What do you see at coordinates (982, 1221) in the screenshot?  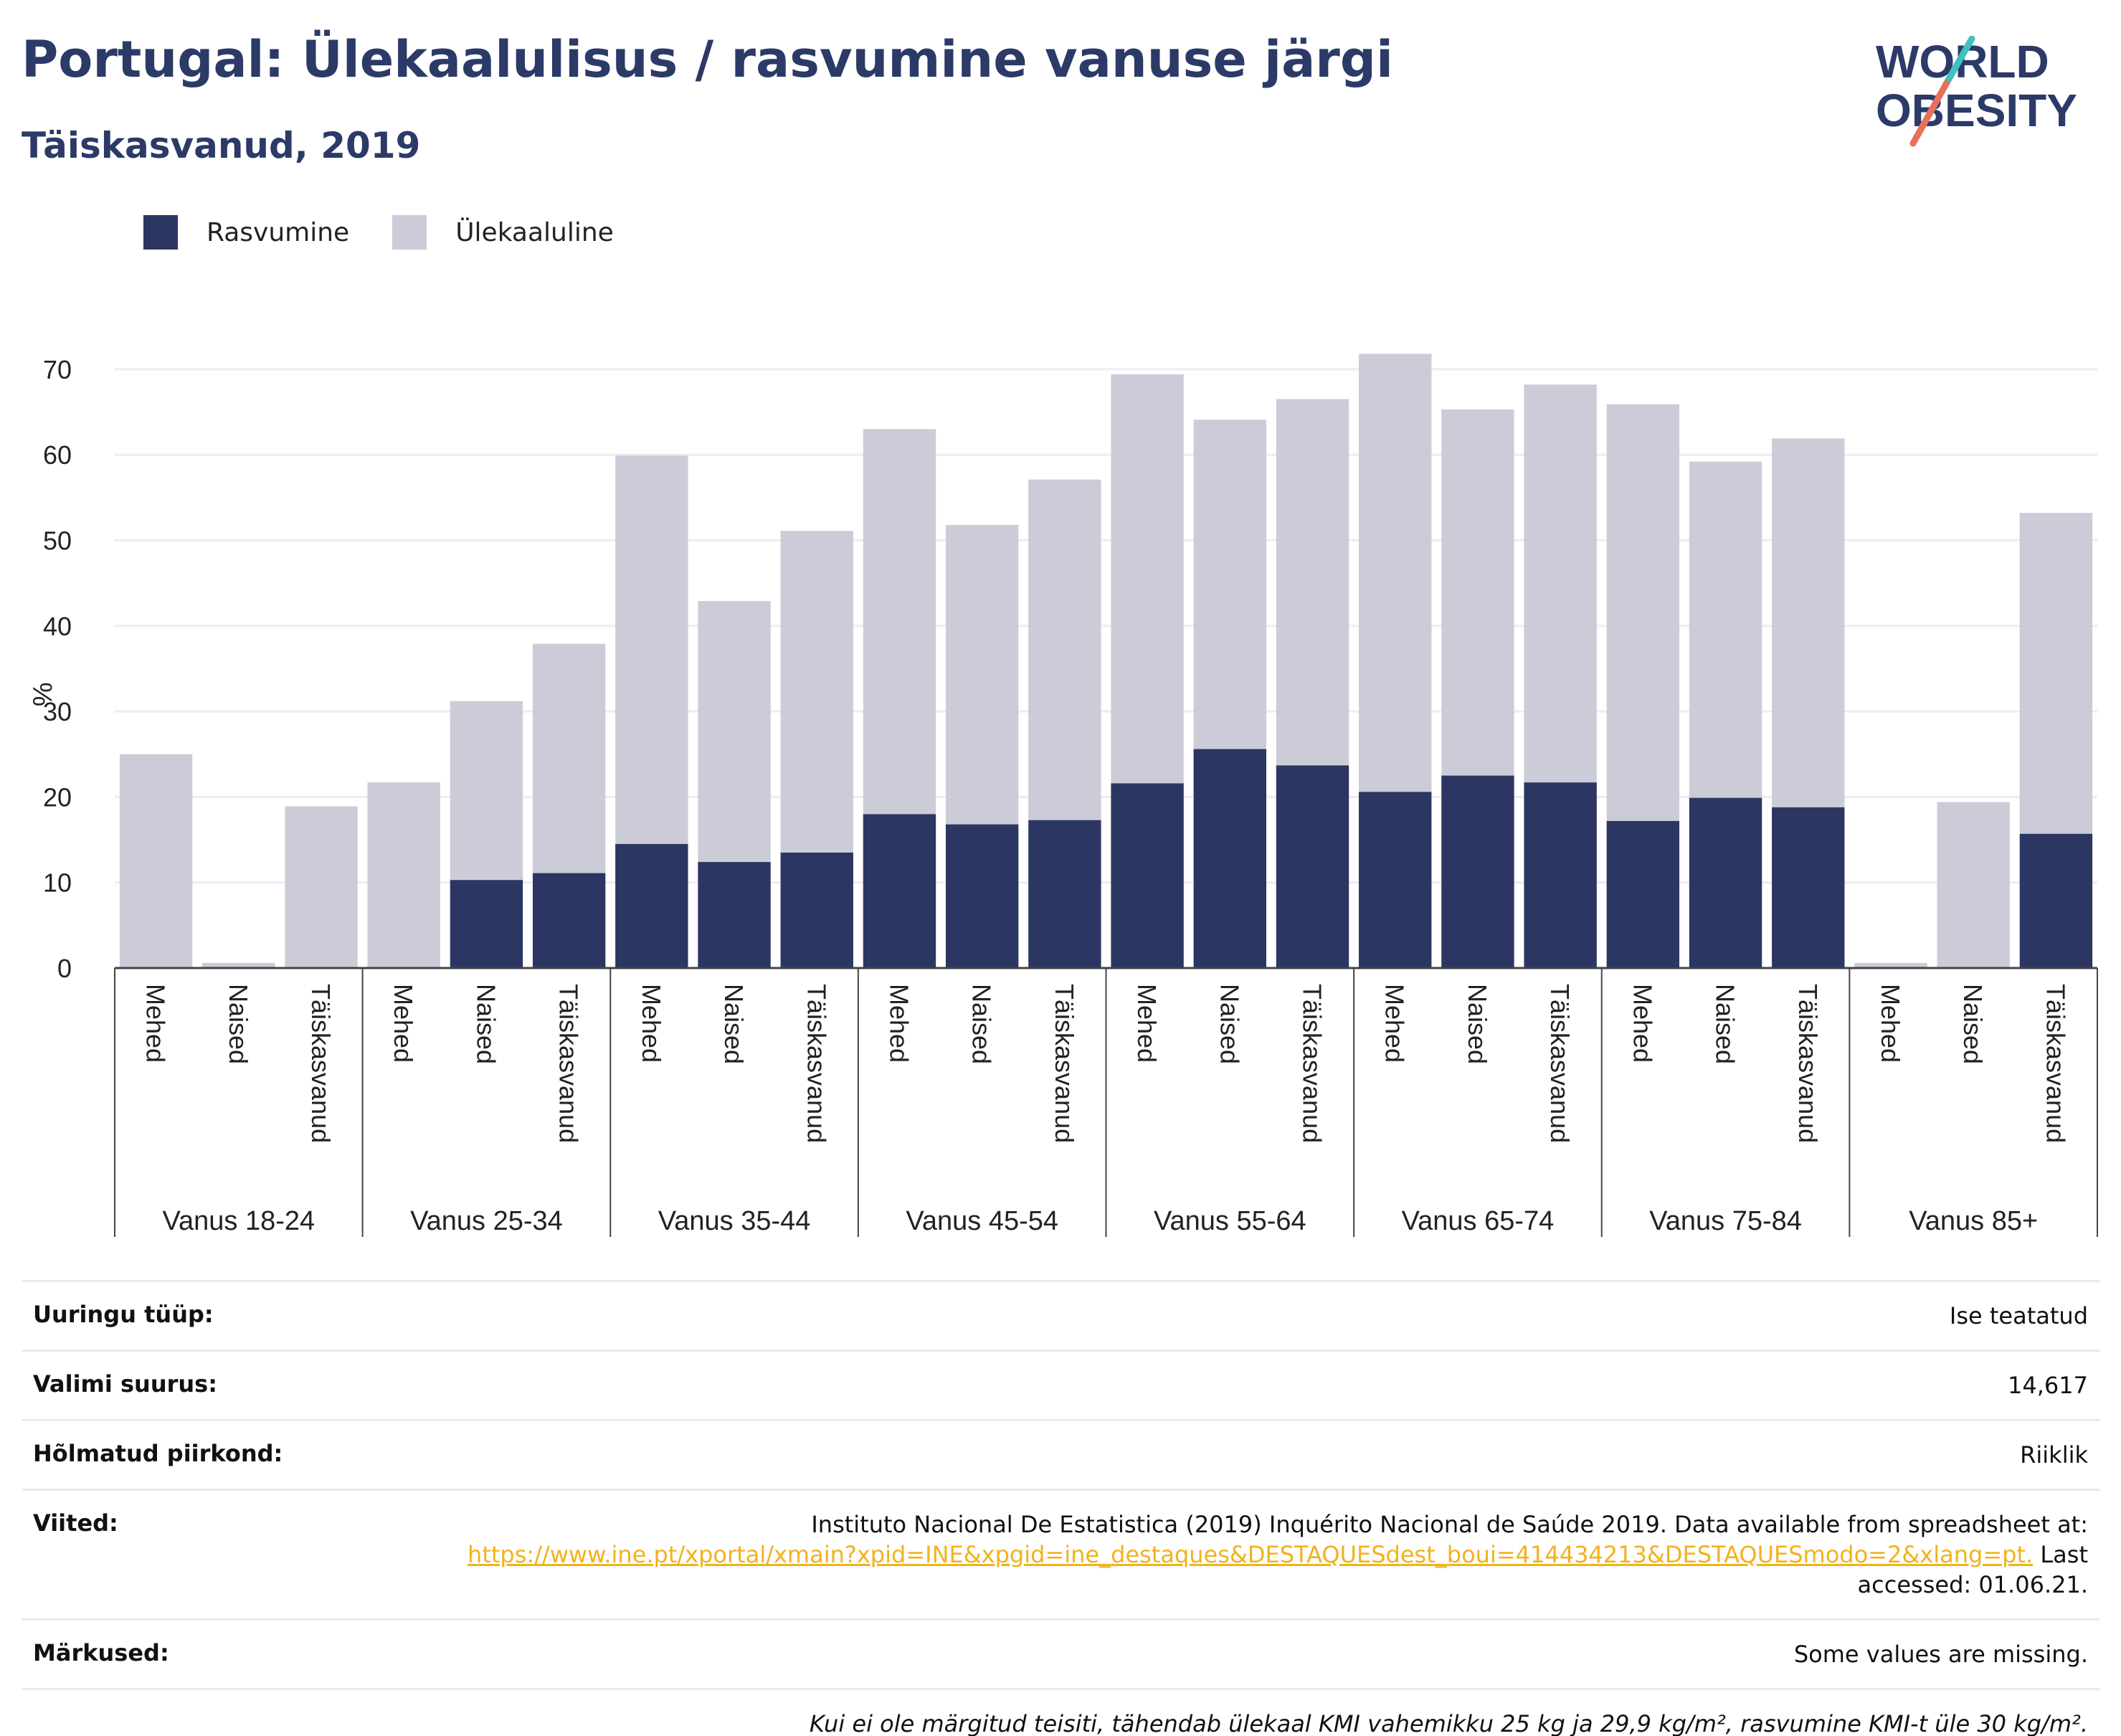 I see `group-label: Vanus 45-54` at bounding box center [982, 1221].